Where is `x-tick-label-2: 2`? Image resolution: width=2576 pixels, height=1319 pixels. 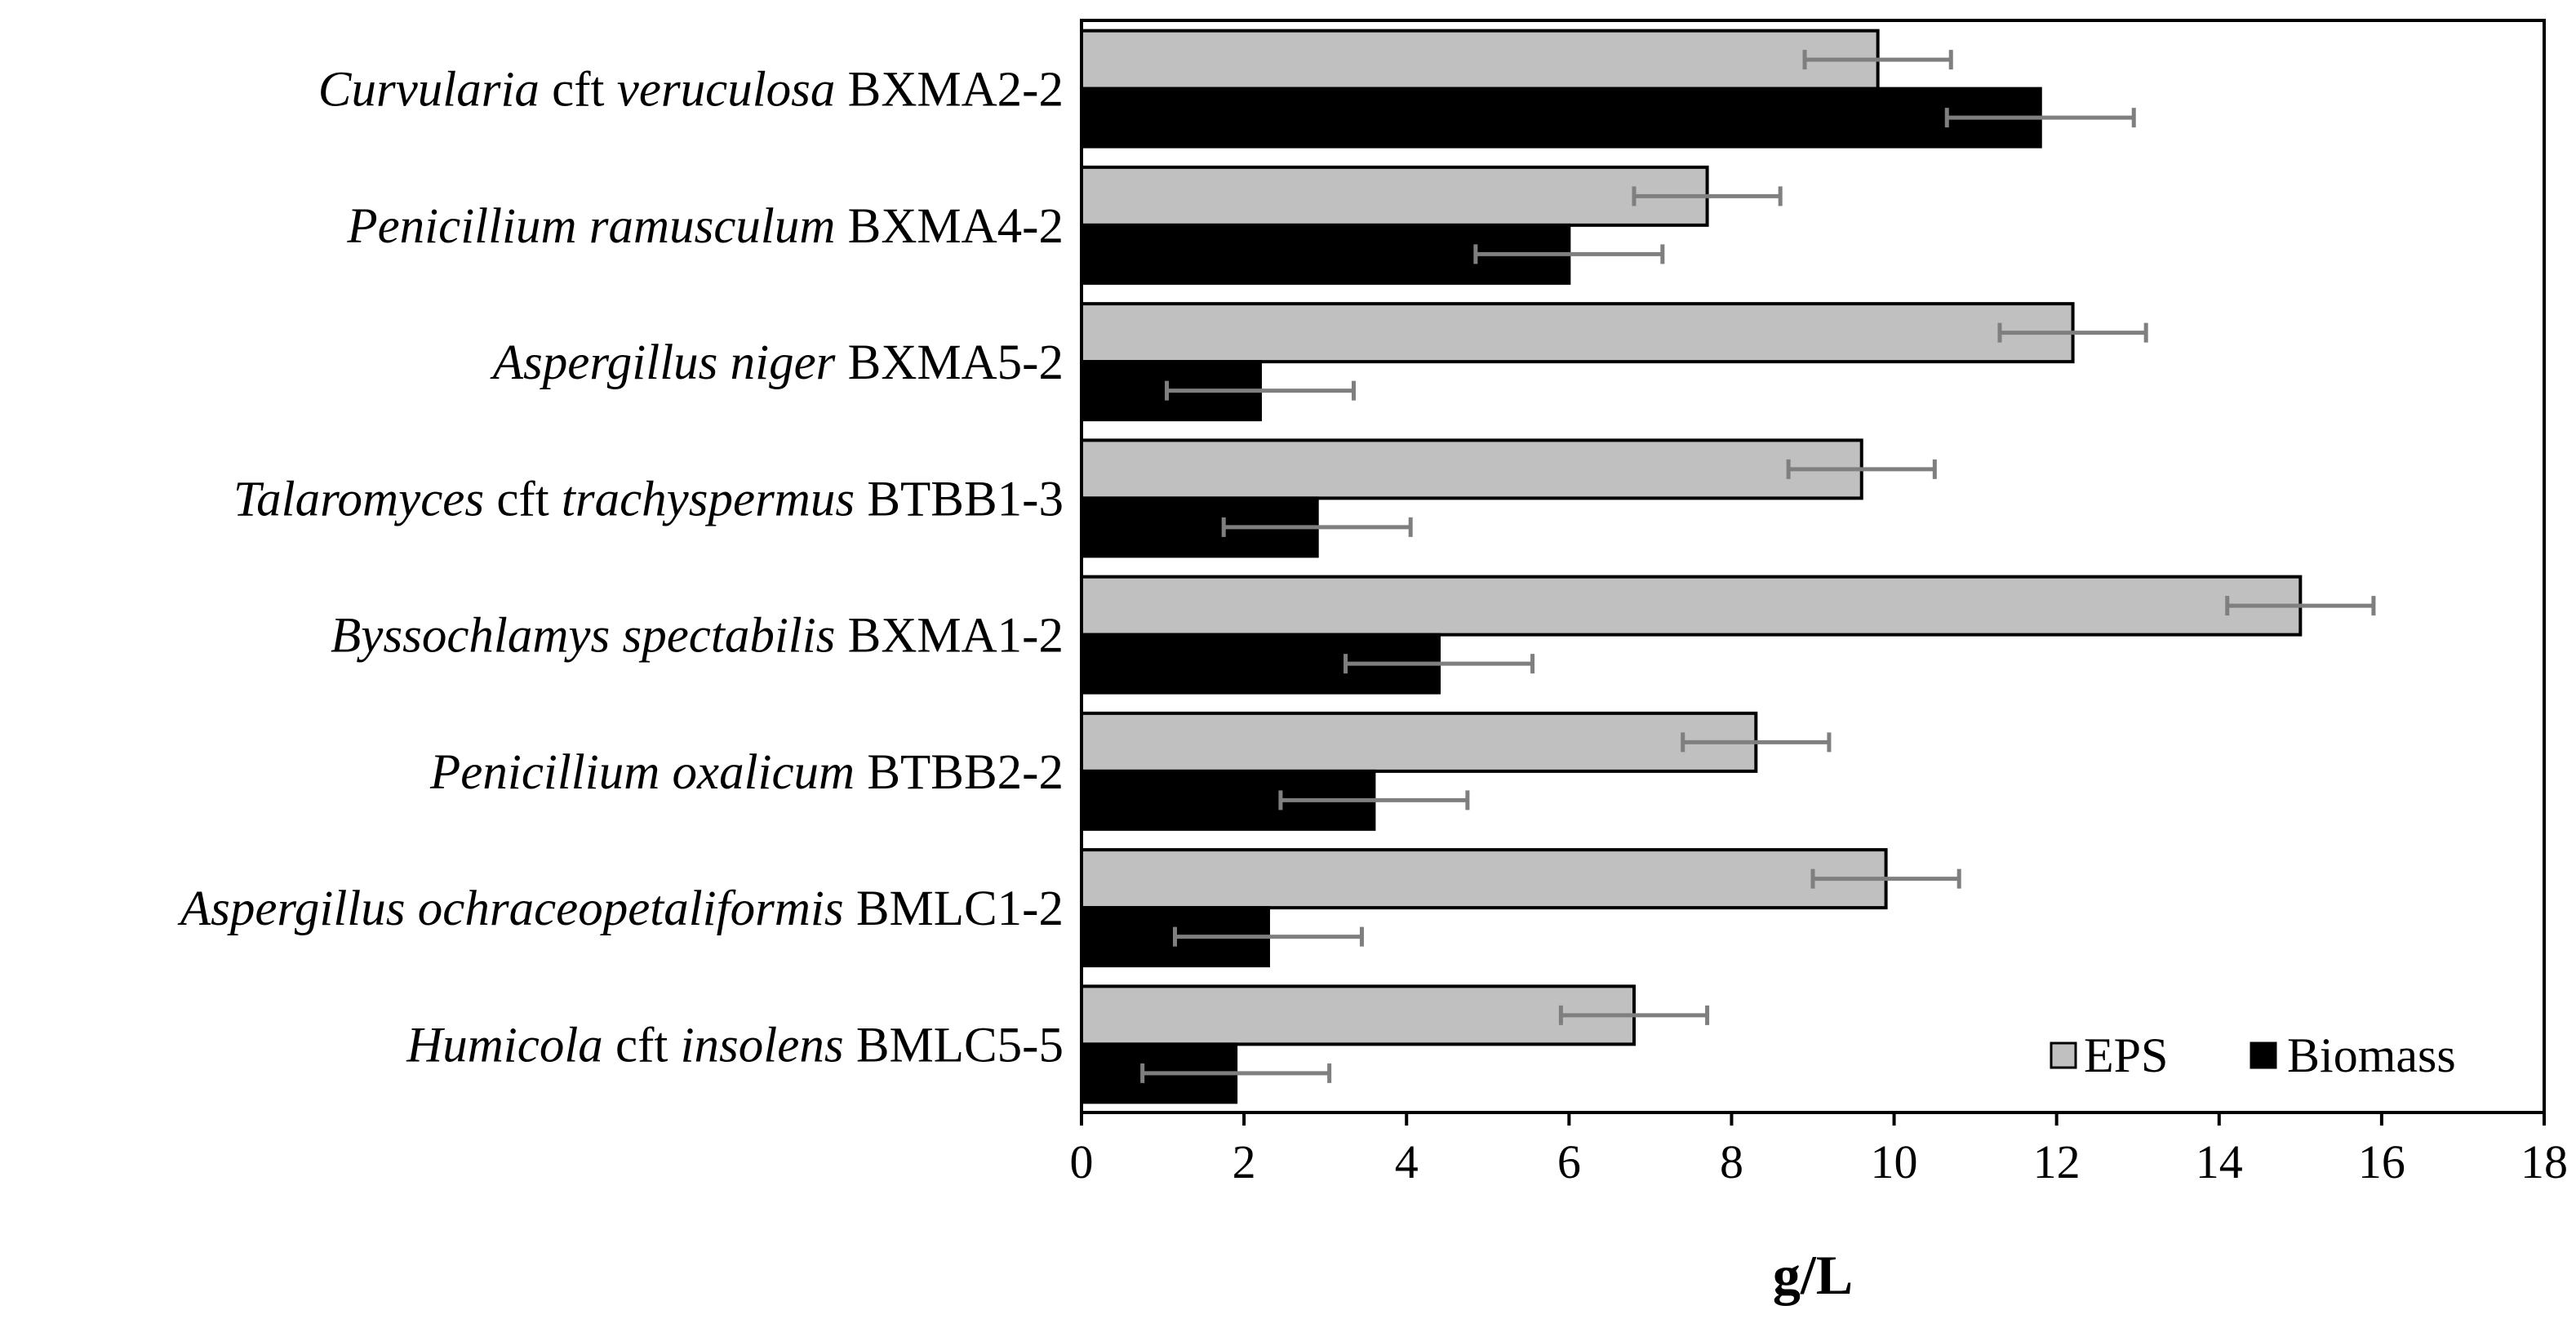 x-tick-label-2: 2 is located at coordinates (1244, 1161).